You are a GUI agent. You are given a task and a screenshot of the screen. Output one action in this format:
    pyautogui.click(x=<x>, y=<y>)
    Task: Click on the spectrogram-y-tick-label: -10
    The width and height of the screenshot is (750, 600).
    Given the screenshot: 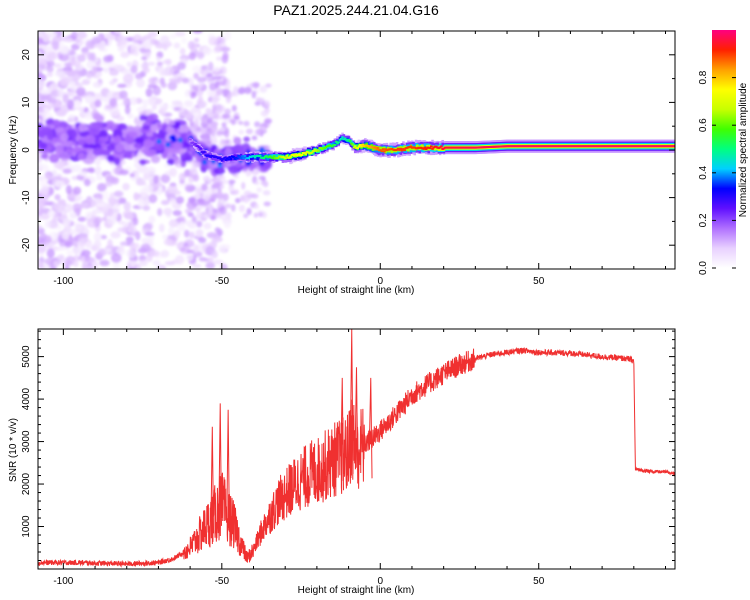 What is the action you would take?
    pyautogui.click(x=26, y=197)
    